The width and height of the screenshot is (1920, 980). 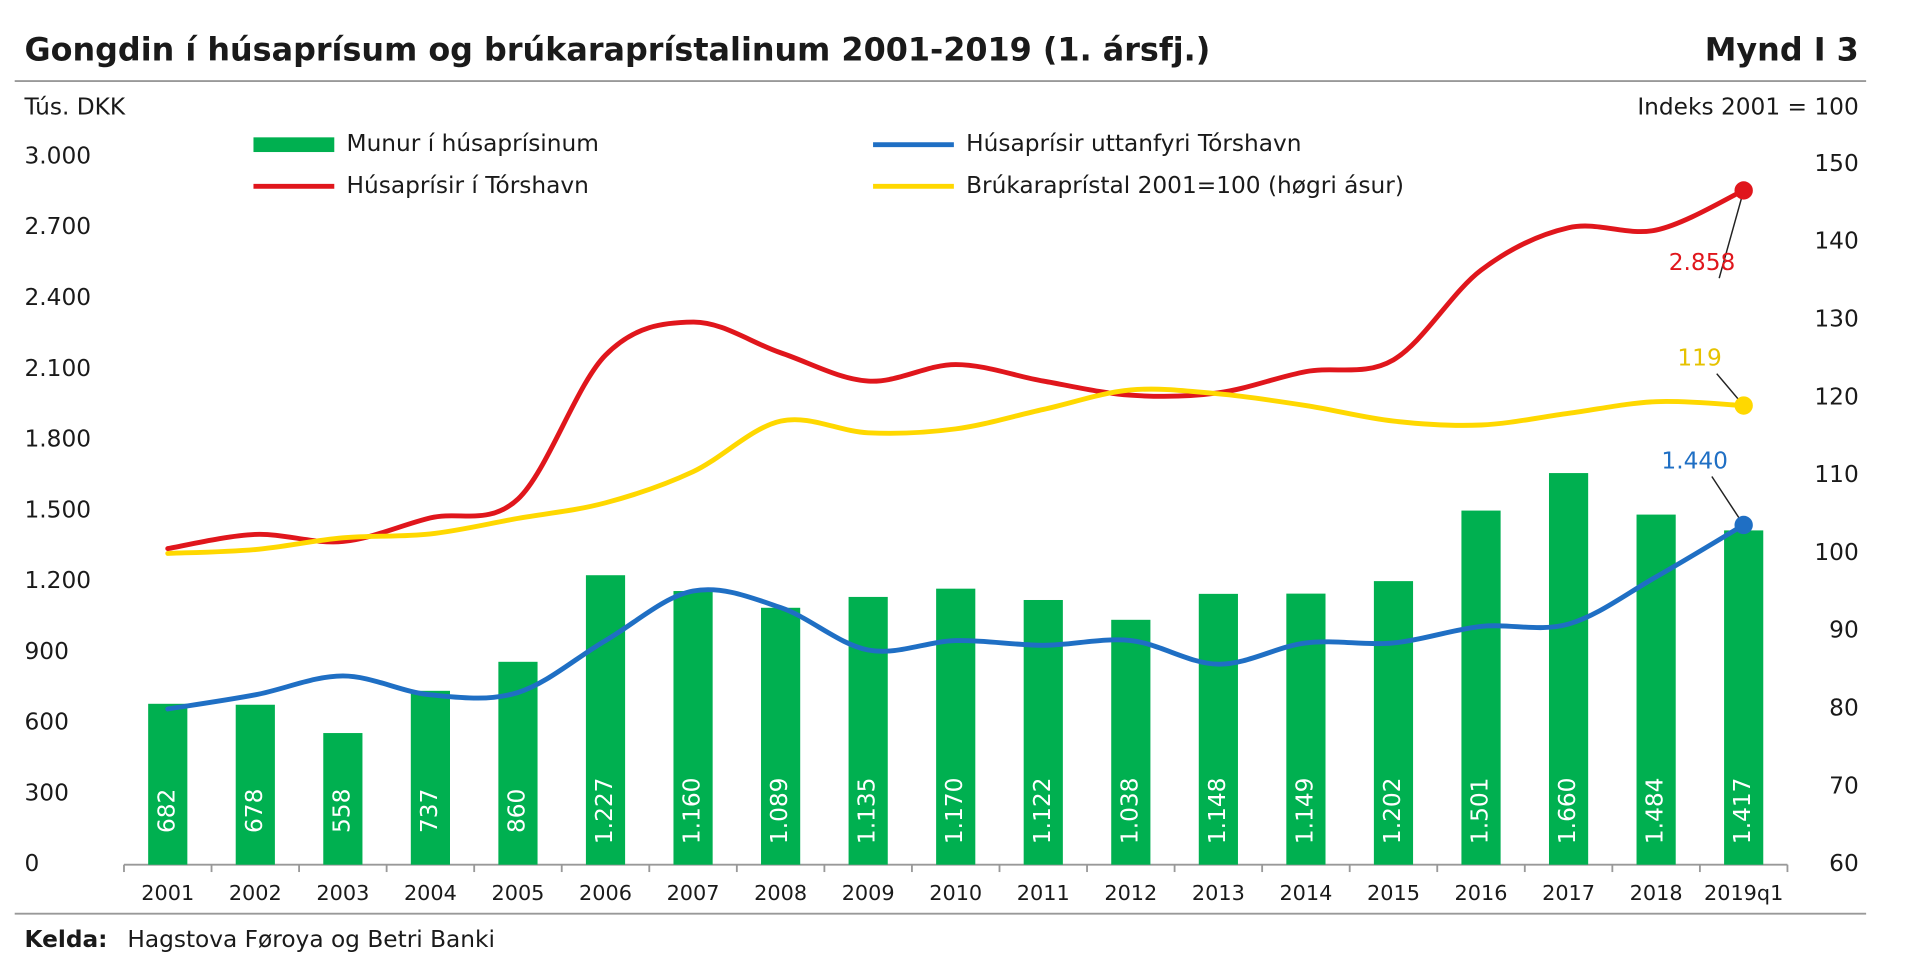 I want to click on y-tick-label: 2.700, so click(x=57, y=226).